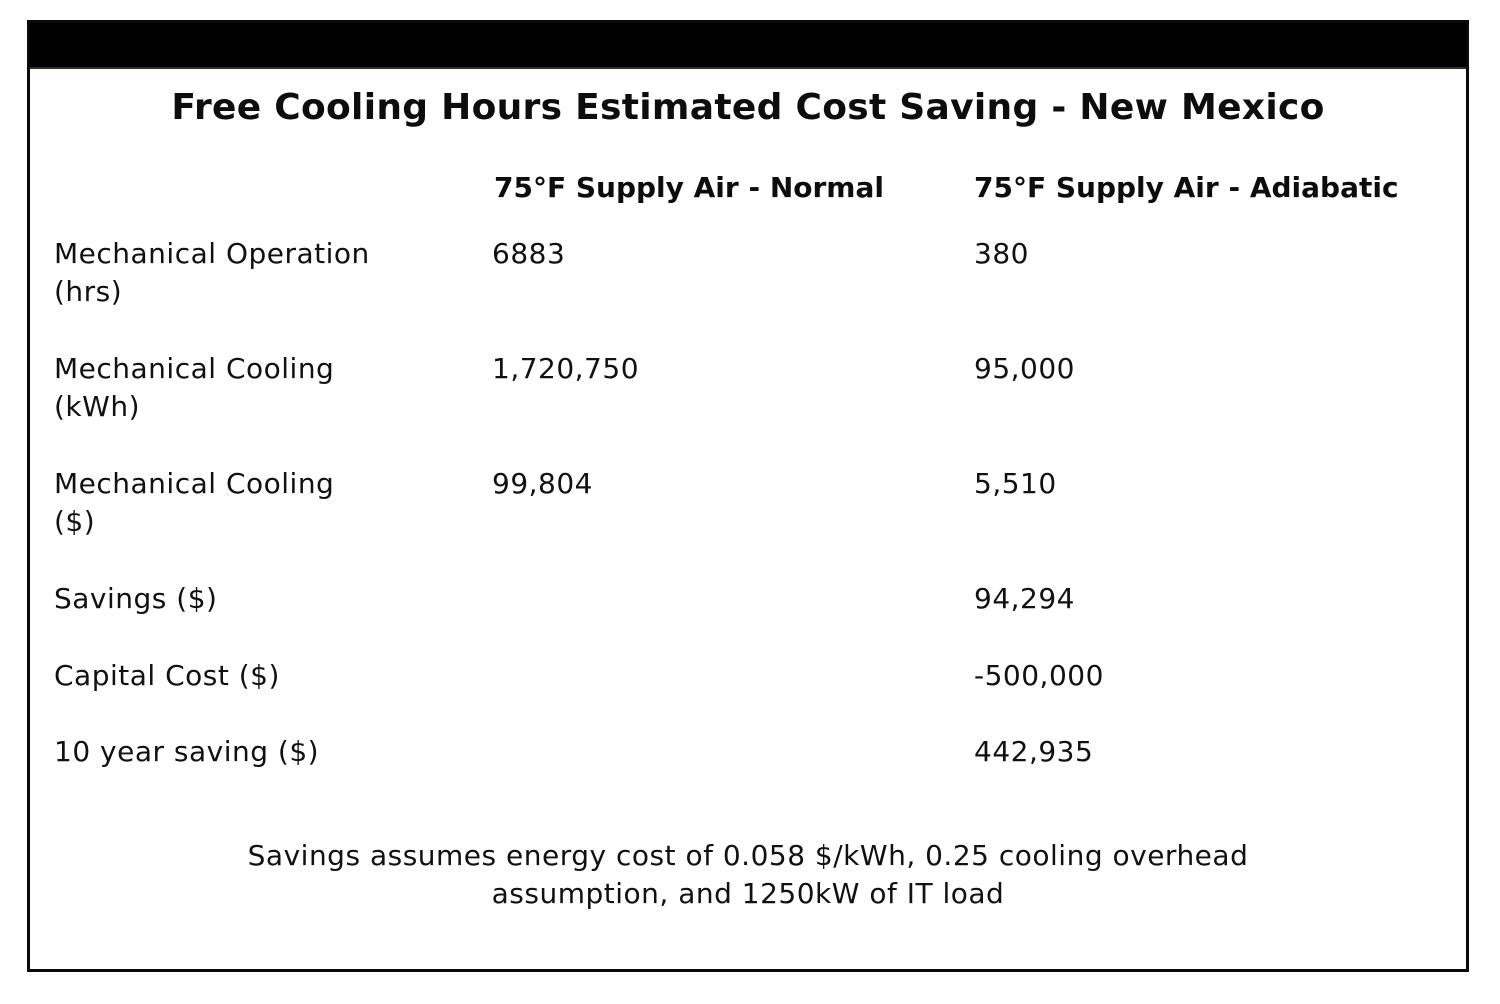 This screenshot has height=1004, width=1500. Describe the element at coordinates (244, 388) in the screenshot. I see `row-label: Mechanical Cooling (kWh)` at that location.